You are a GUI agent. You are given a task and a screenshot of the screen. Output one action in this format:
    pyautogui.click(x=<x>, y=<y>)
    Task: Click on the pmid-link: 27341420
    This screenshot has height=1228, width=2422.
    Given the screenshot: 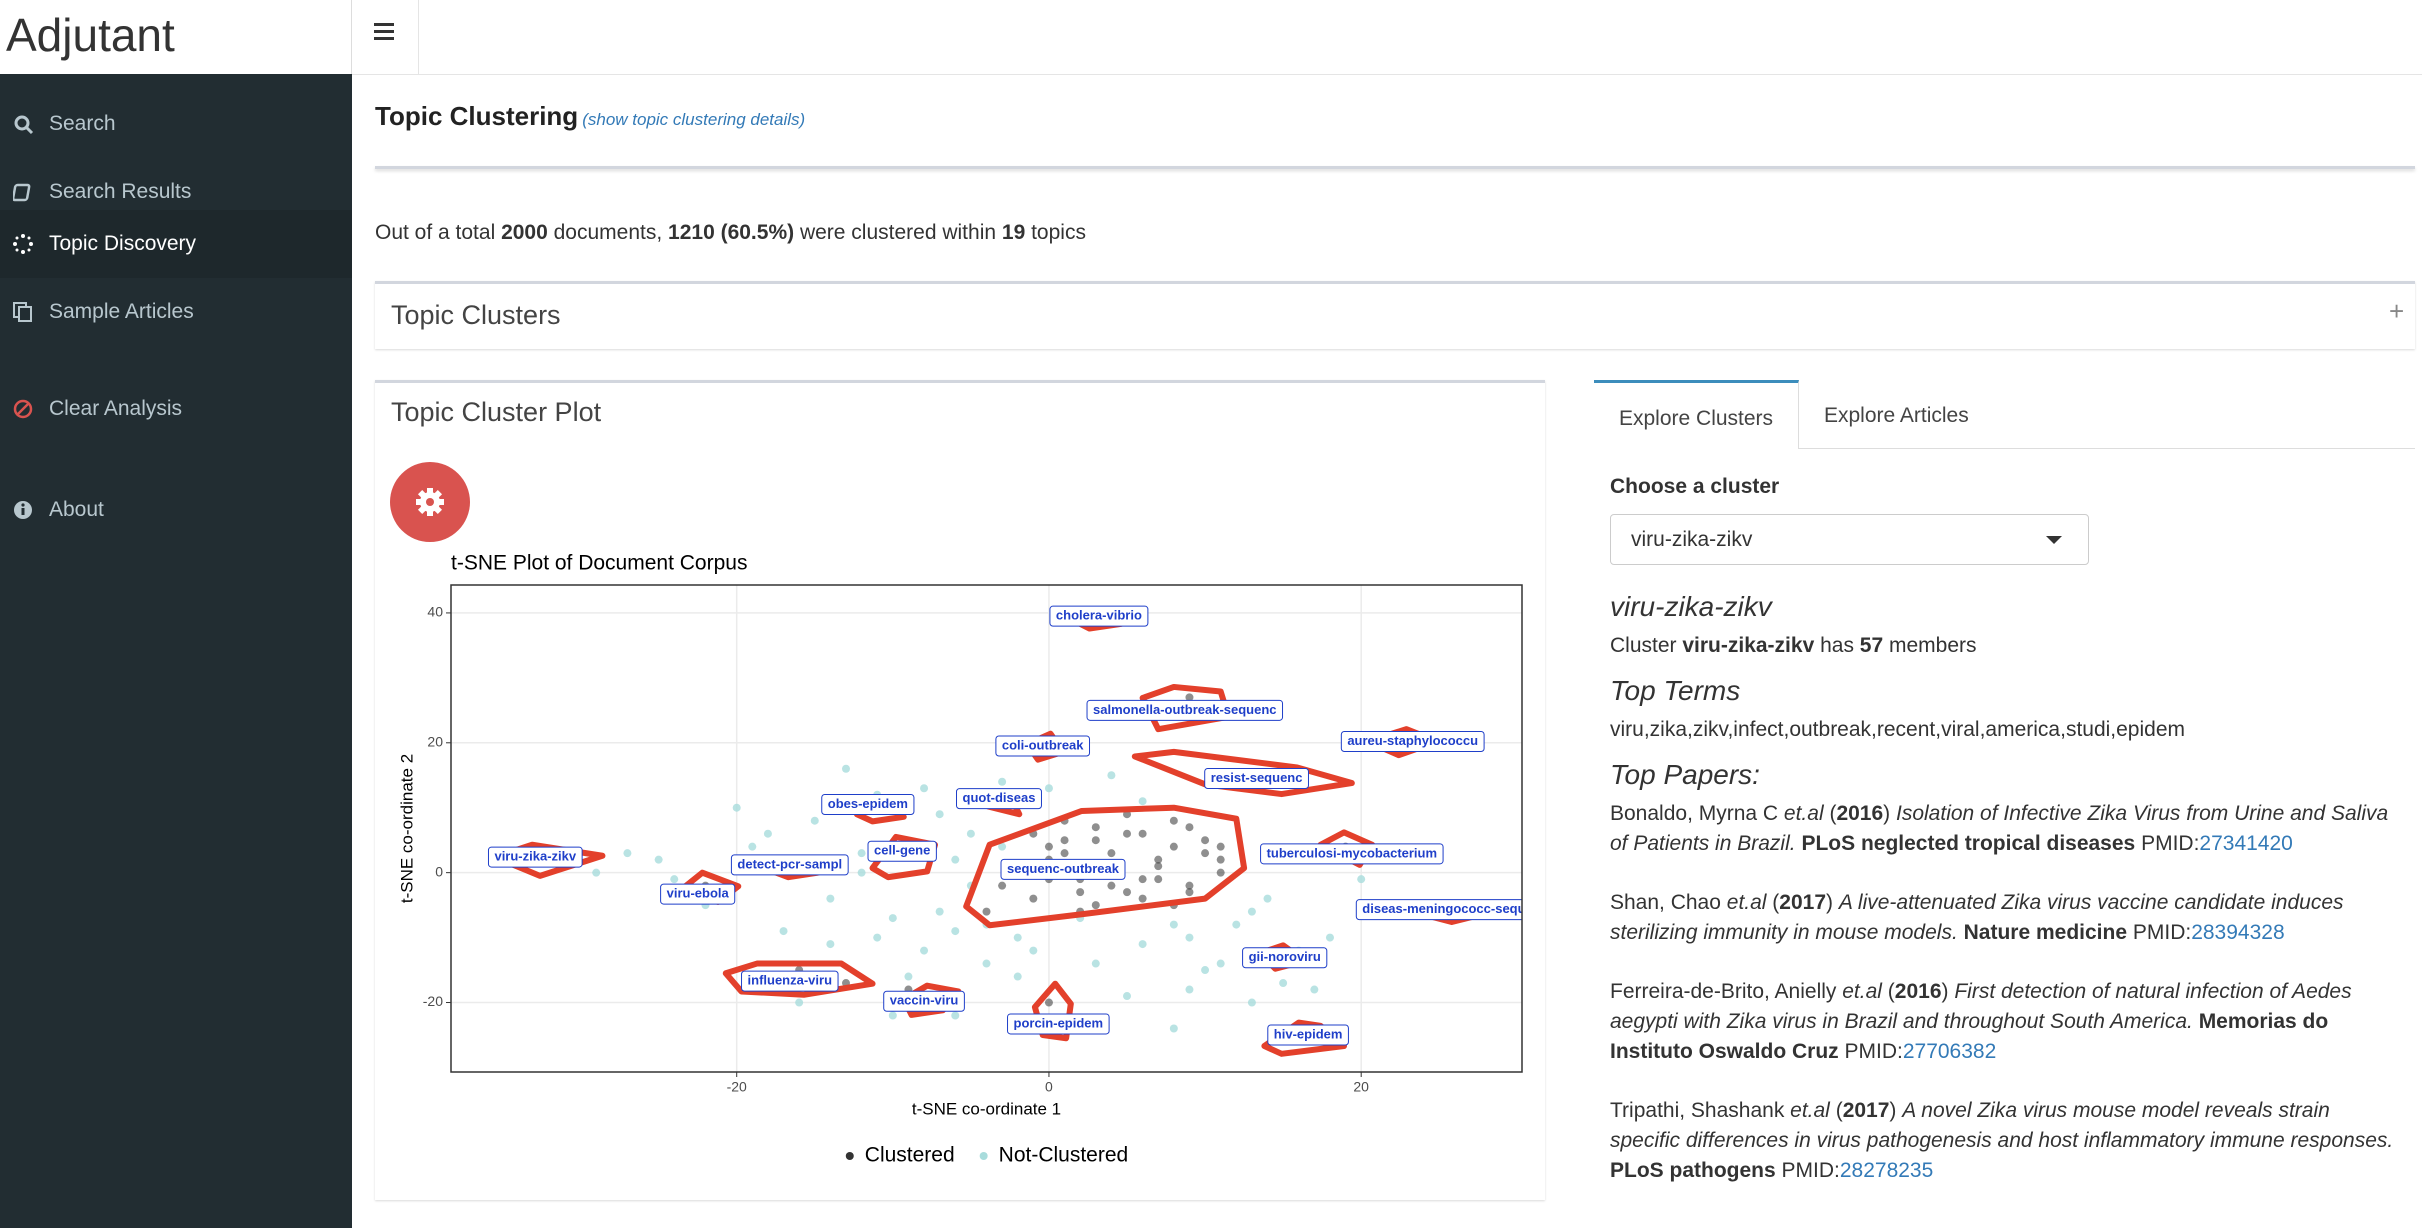 What is the action you would take?
    pyautogui.click(x=2246, y=843)
    